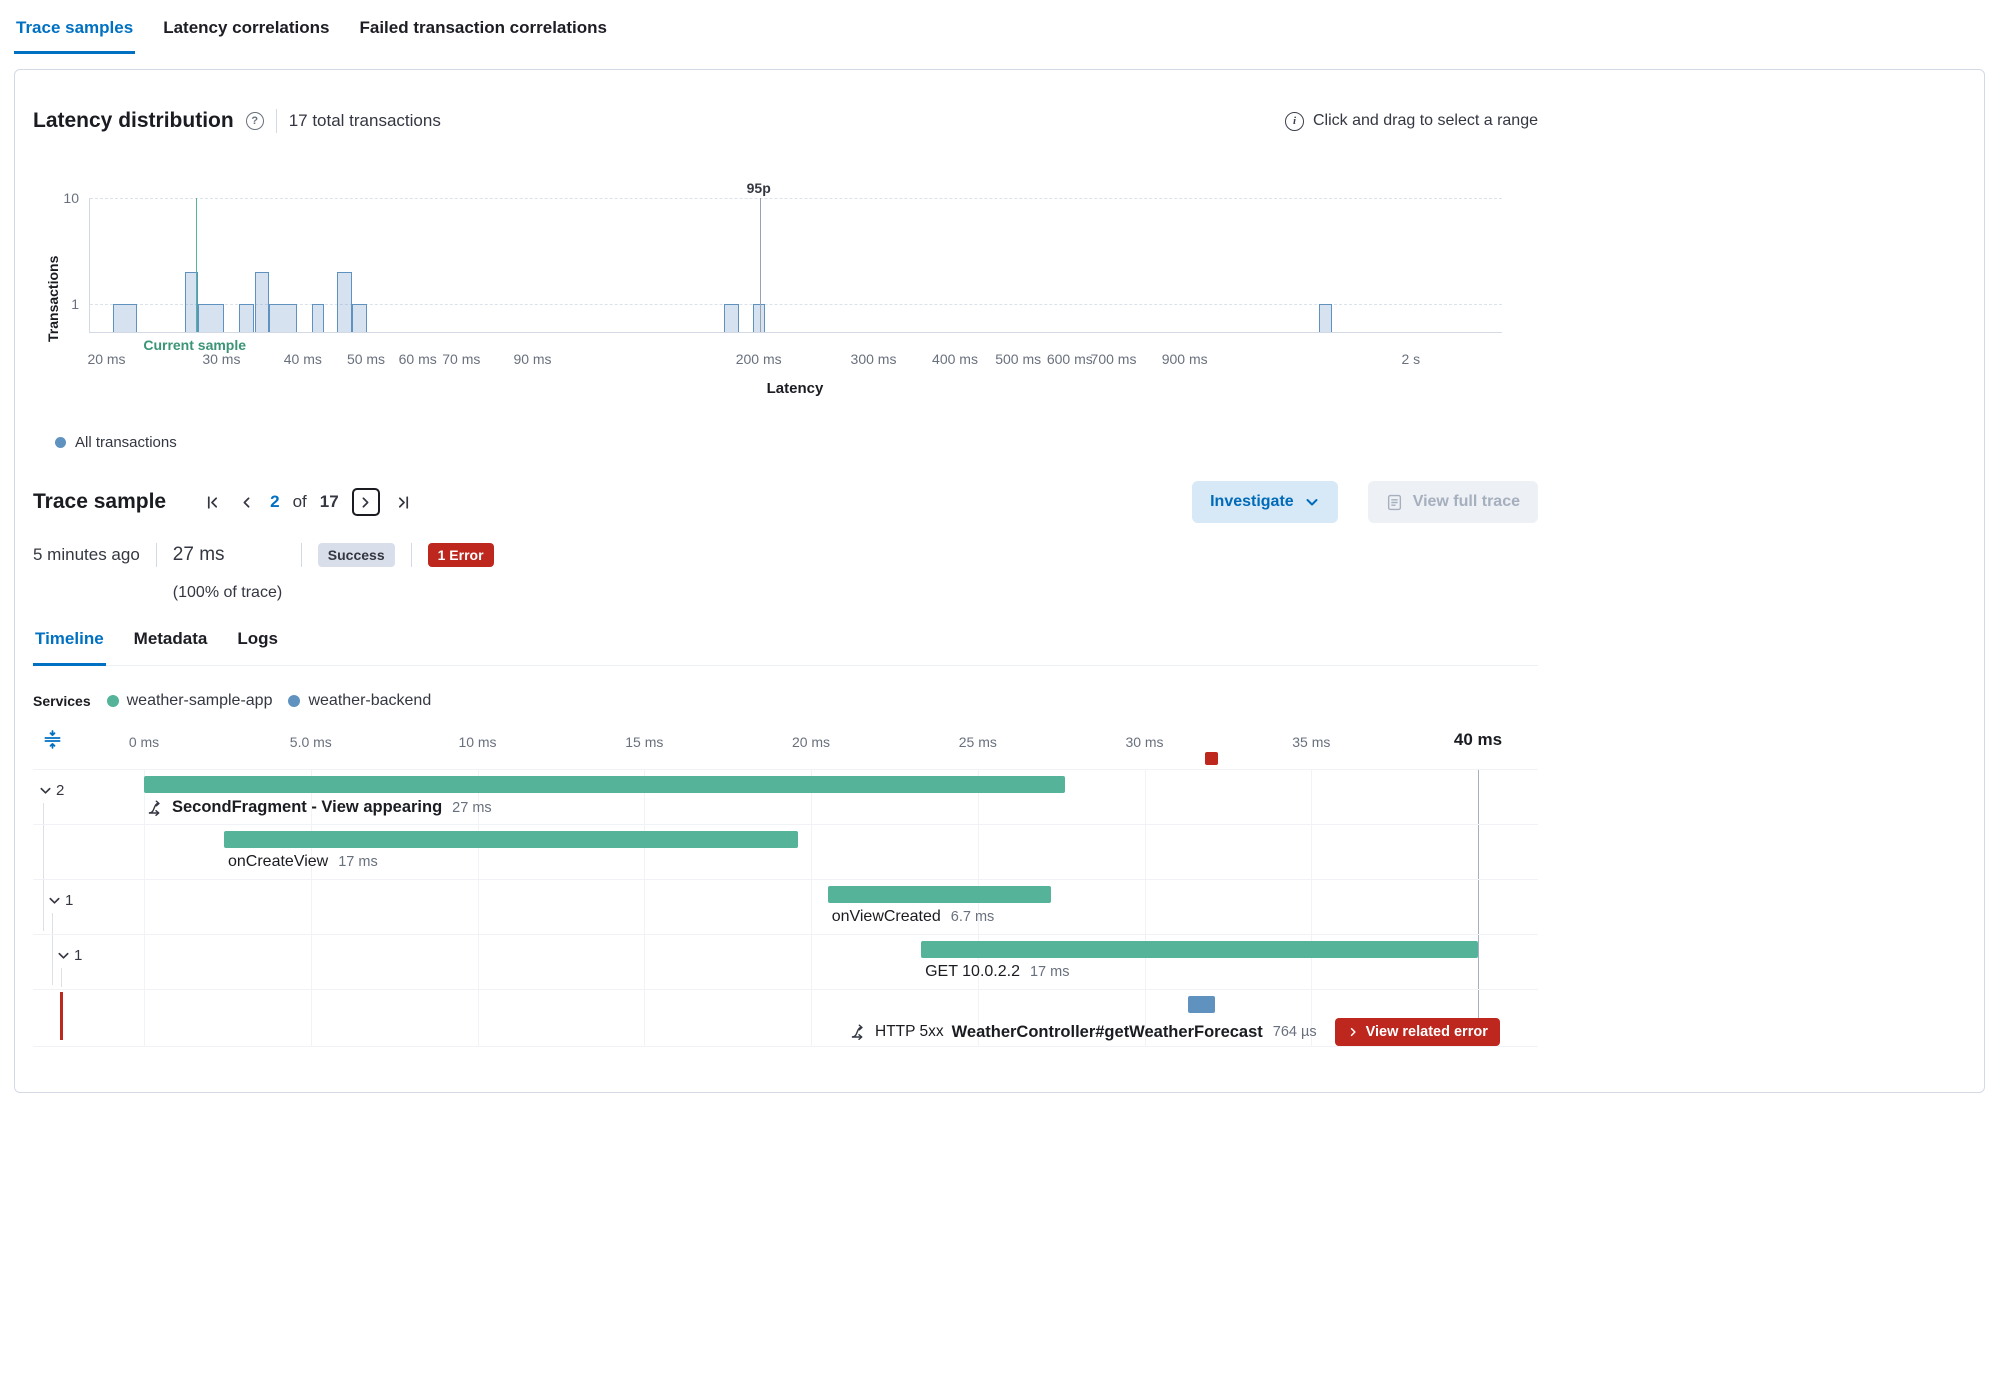  Describe the element at coordinates (403, 502) in the screenshot. I see `last-page-button` at that location.